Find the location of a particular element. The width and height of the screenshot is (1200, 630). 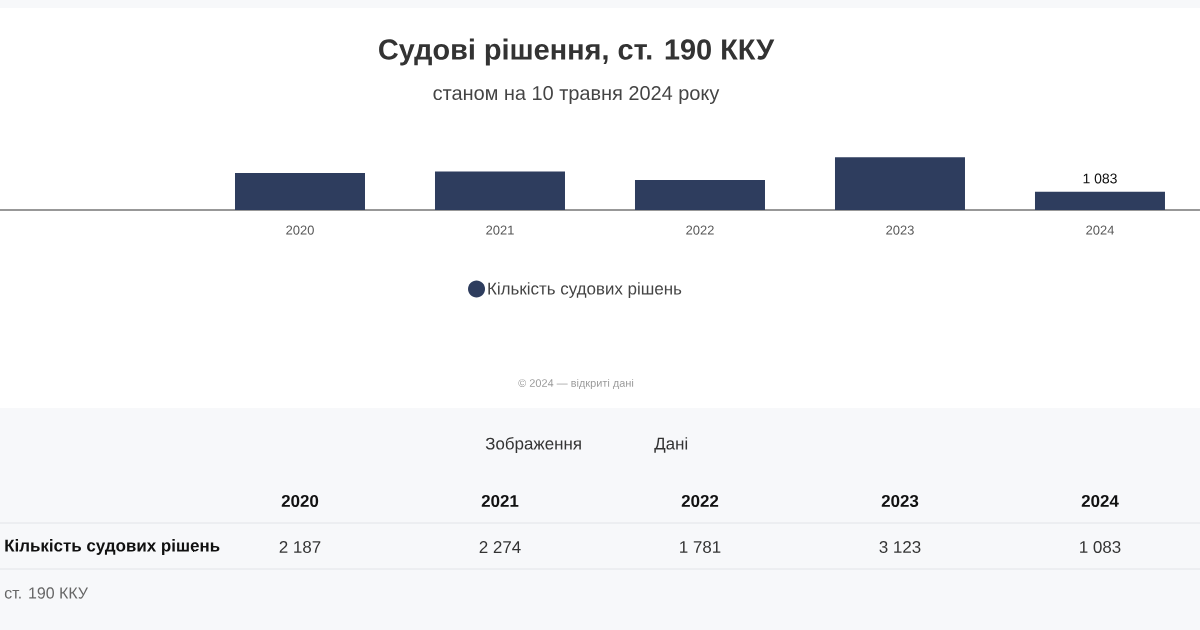

text: Зображення is located at coordinates (533, 445).